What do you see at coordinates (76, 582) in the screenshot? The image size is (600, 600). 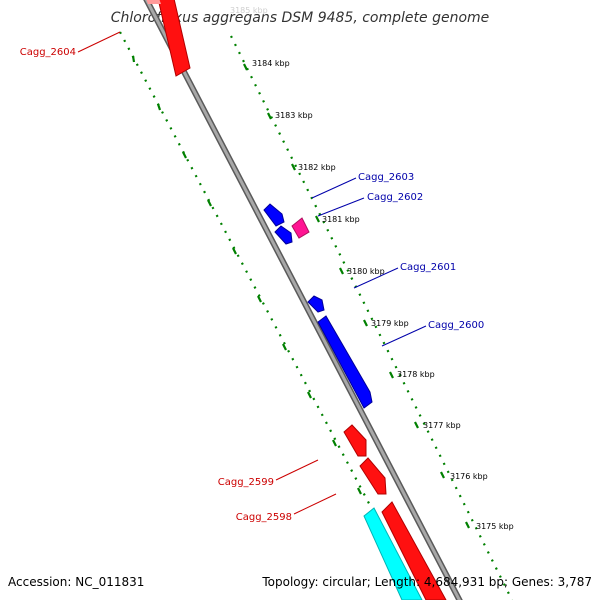 I see `accession-text: Accession: NC_011831` at bounding box center [76, 582].